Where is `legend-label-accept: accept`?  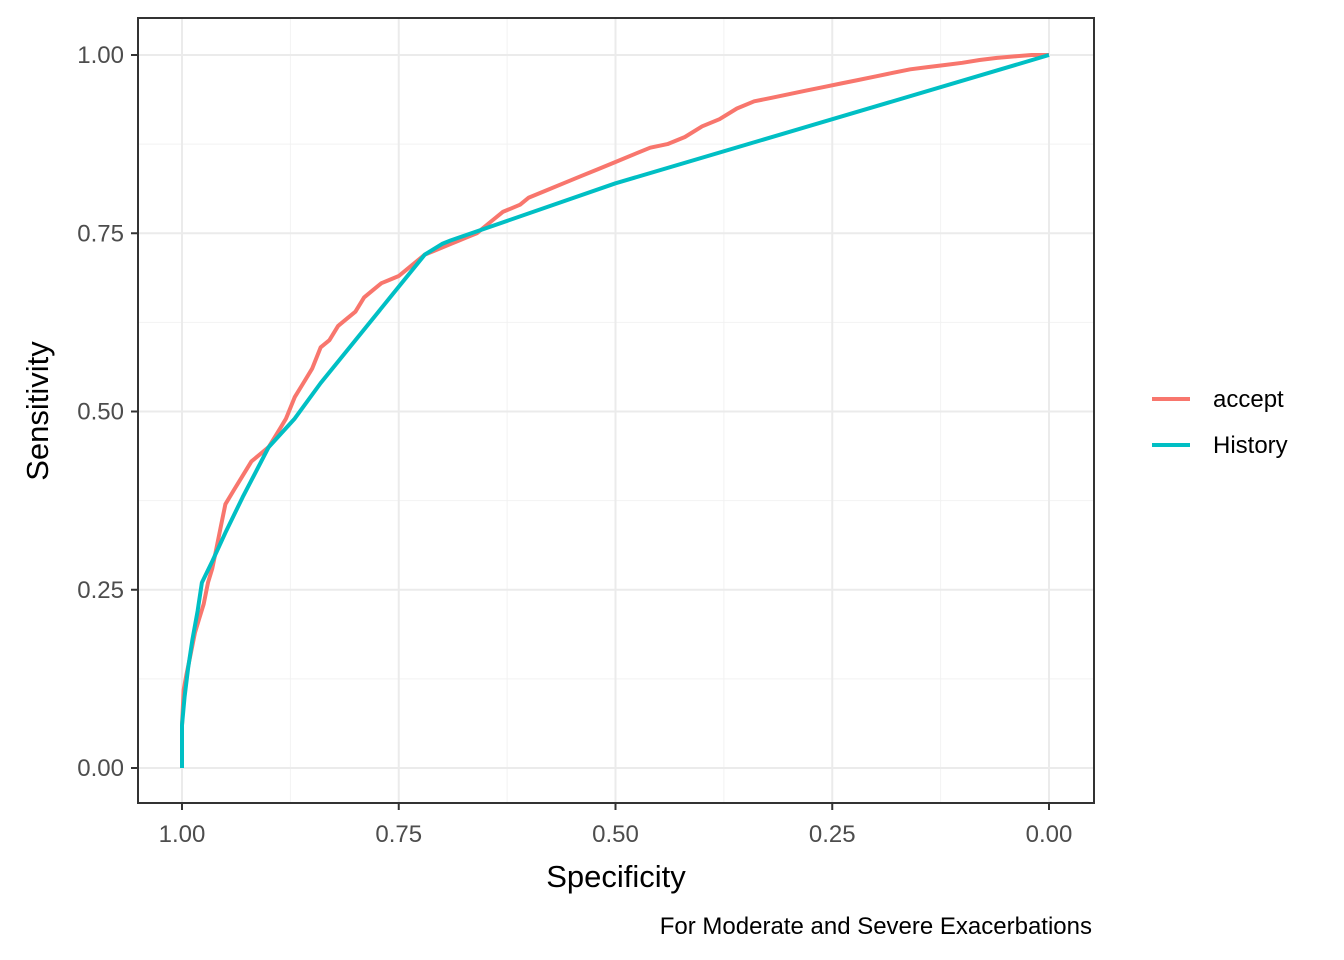 legend-label-accept: accept is located at coordinates (1248, 399).